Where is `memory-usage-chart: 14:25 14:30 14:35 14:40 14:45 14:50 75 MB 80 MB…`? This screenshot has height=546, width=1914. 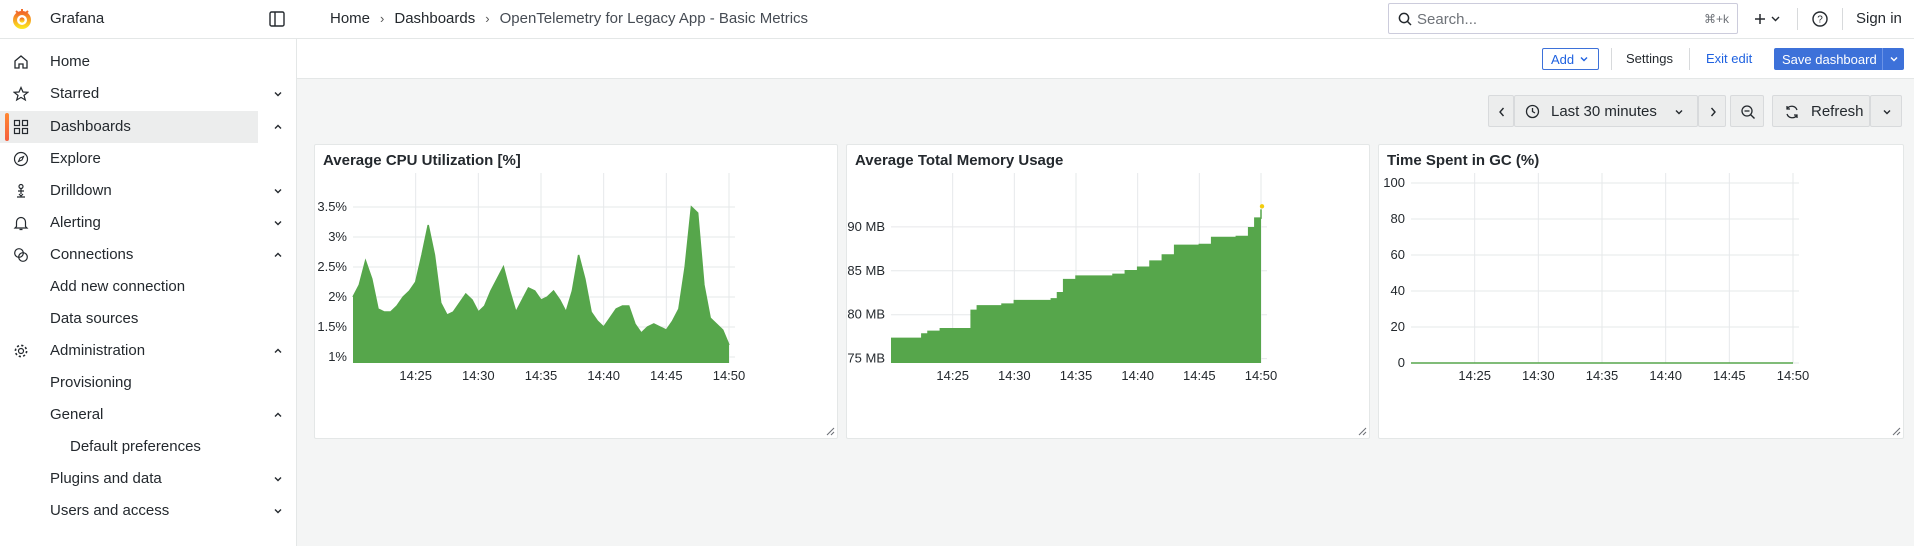
memory-usage-chart: 14:25 14:30 14:35 14:40 14:45 14:50 75 MB 80 MB… is located at coordinates (1109, 292).